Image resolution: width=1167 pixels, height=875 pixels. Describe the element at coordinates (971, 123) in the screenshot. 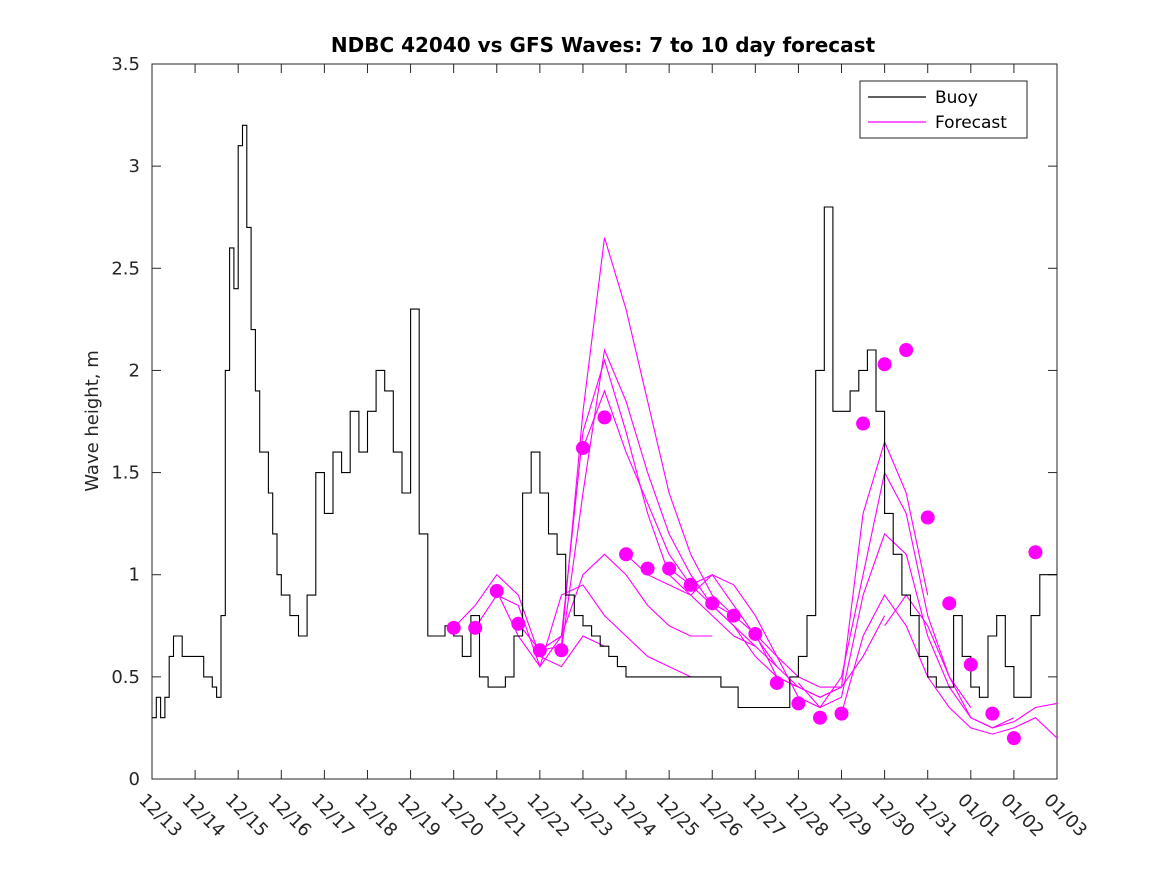

I see `legend-label: Forecast` at that location.